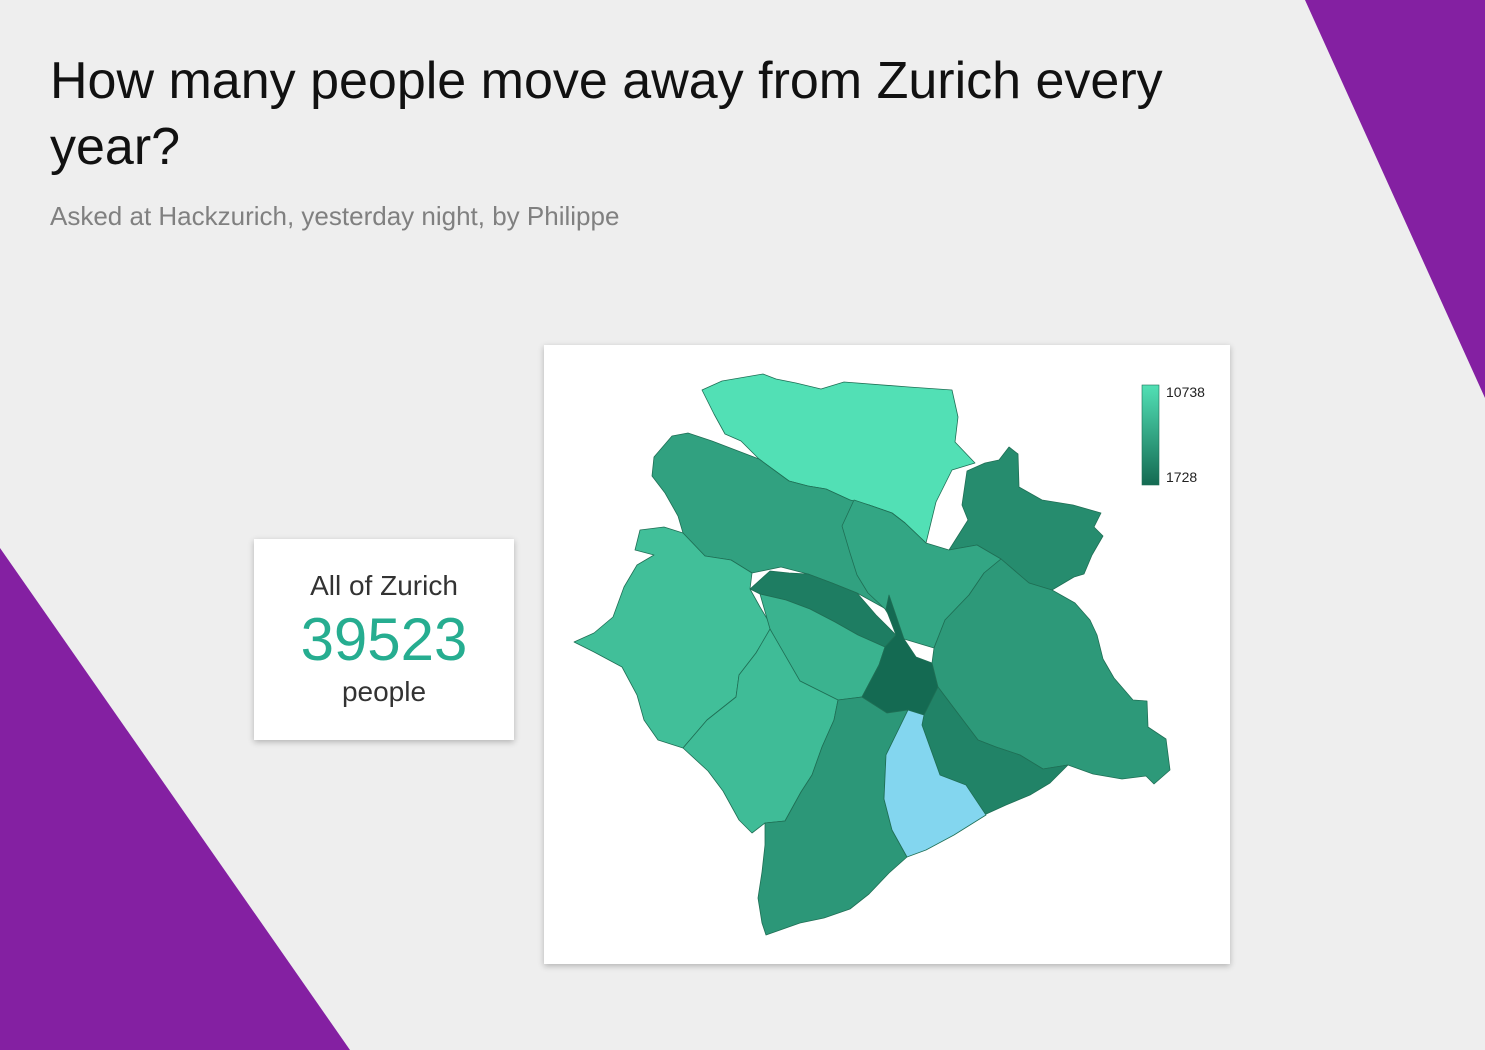 The height and width of the screenshot is (1050, 1485). Describe the element at coordinates (175, 799) in the screenshot. I see `purple-corner-bottom-left` at that location.